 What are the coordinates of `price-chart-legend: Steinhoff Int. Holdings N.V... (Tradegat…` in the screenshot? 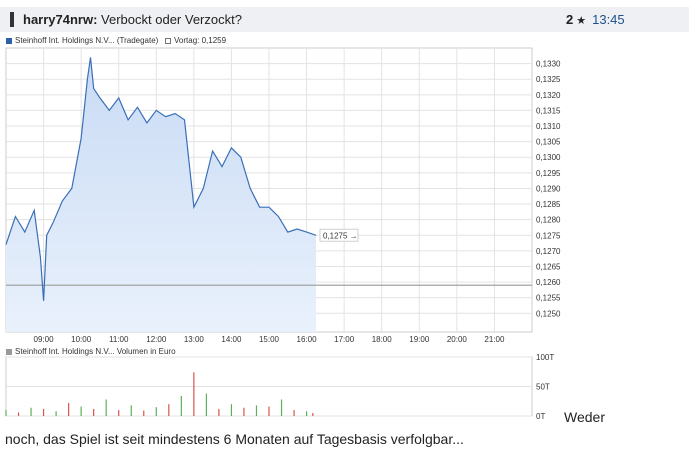 It's located at (116, 40).